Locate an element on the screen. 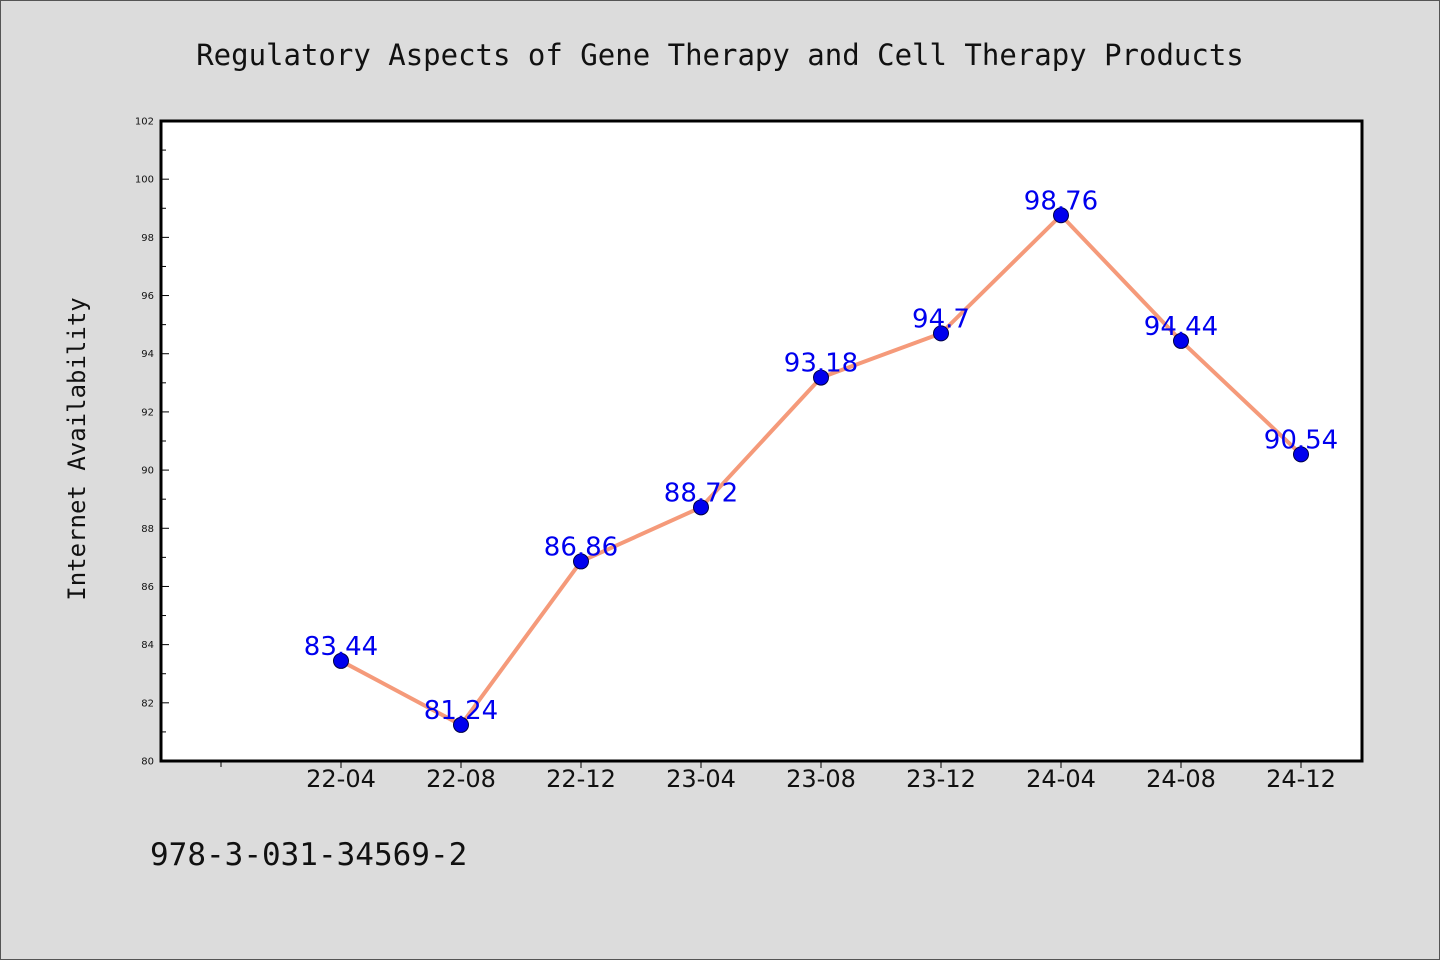 The image size is (1440, 960). data-label: 94.7 is located at coordinates (941, 319).